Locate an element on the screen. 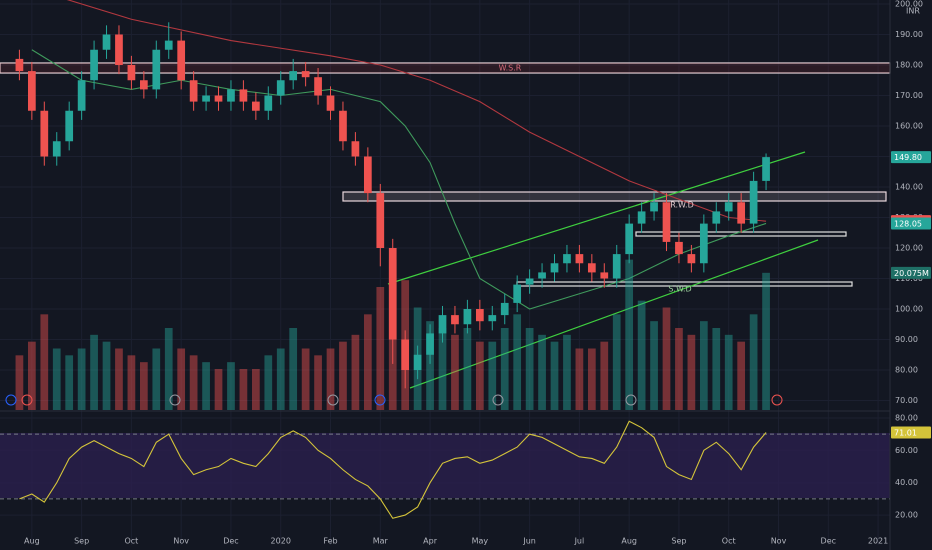  y-tick-label: 100.00 is located at coordinates (909, 309).